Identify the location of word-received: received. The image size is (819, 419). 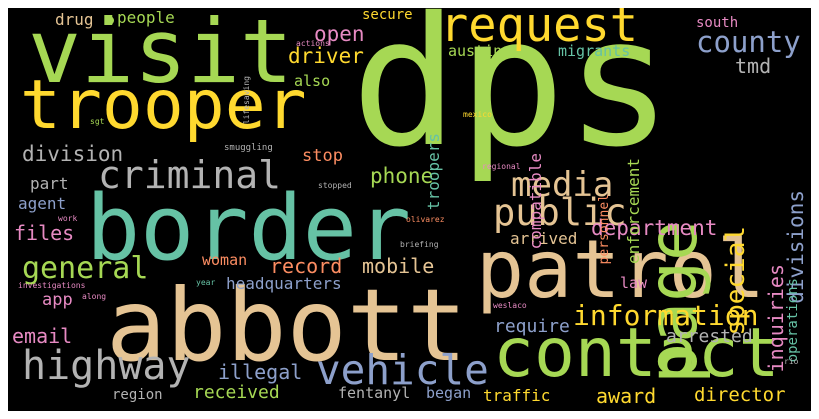
(236, 392).